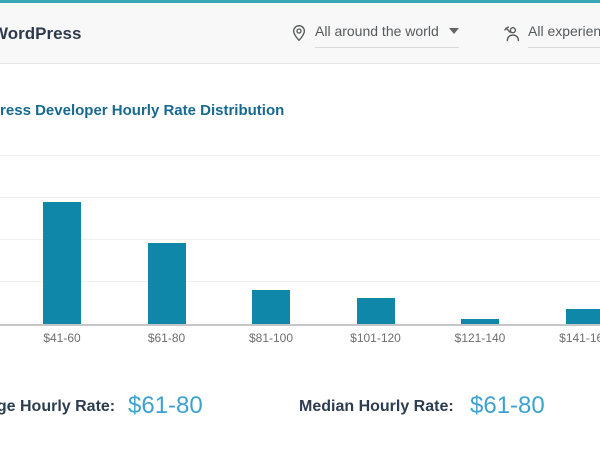 Image resolution: width=600 pixels, height=450 pixels. I want to click on bar-$141-160, so click(582, 316).